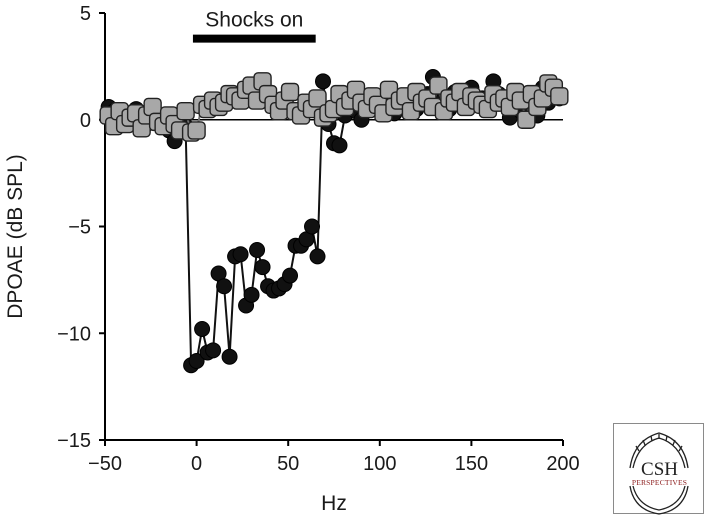 The width and height of the screenshot is (708, 520). I want to click on x-axis-label: Hz, so click(334, 503).